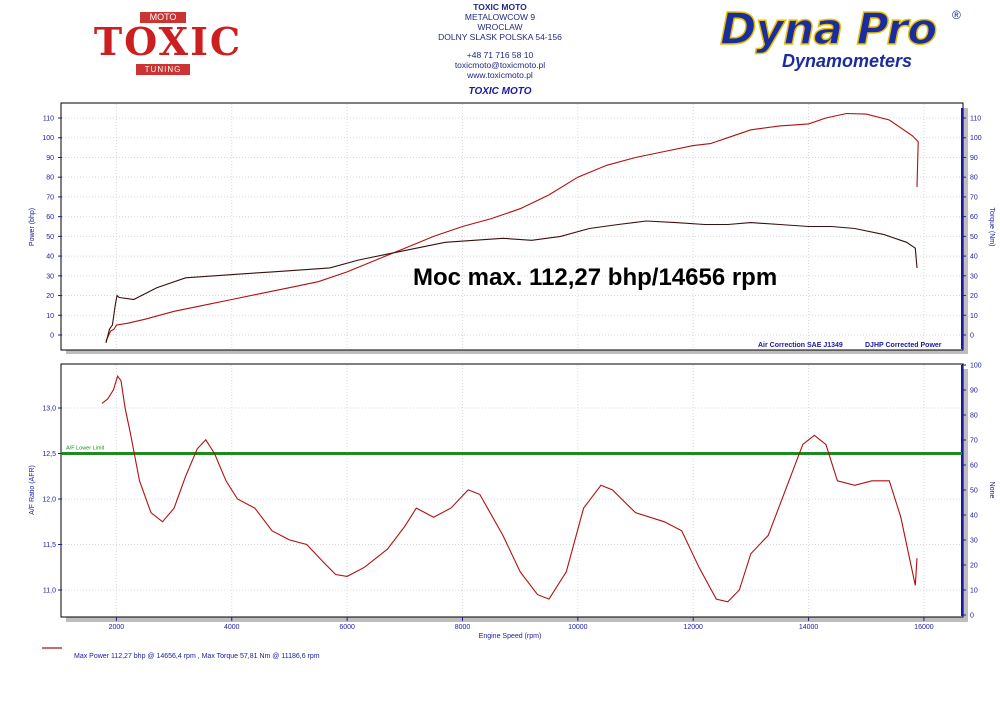 Image resolution: width=1000 pixels, height=707 pixels. Describe the element at coordinates (52, 228) in the screenshot. I see `power-y-ticks: 0 10 20 30 40 50 60 70 80 90 100 110` at that location.